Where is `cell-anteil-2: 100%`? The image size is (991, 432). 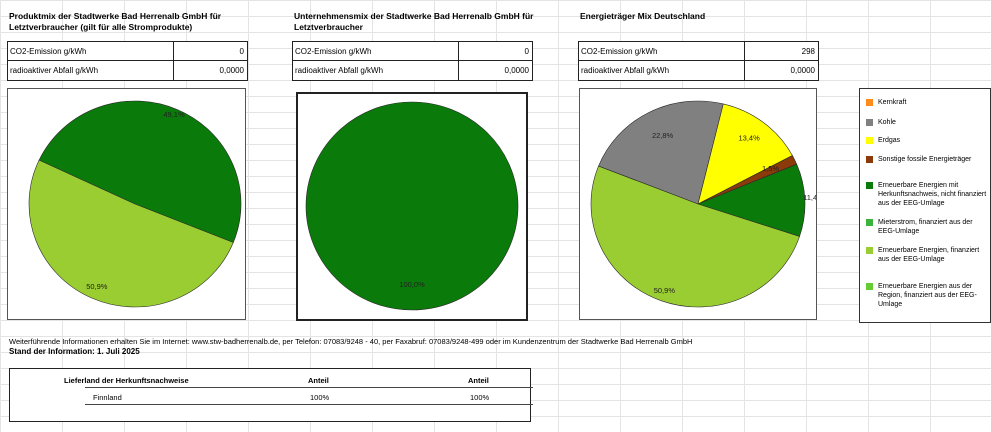 cell-anteil-2: 100% is located at coordinates (480, 397).